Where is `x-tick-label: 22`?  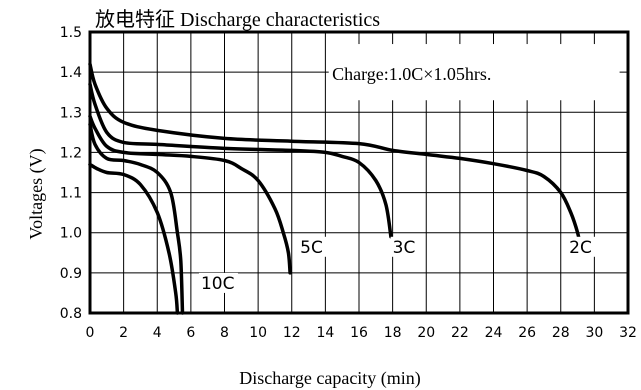 x-tick-label: 22 is located at coordinates (460, 333).